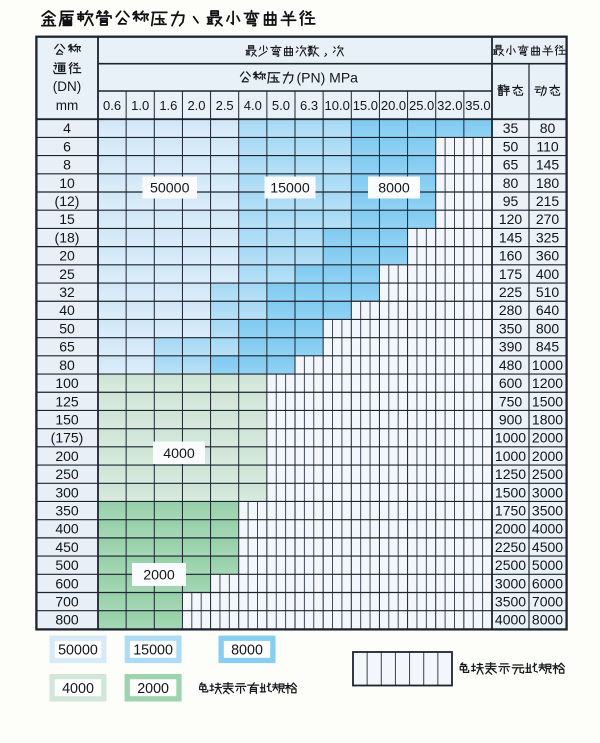  I want to click on svg-text: 32.0, so click(449, 105).